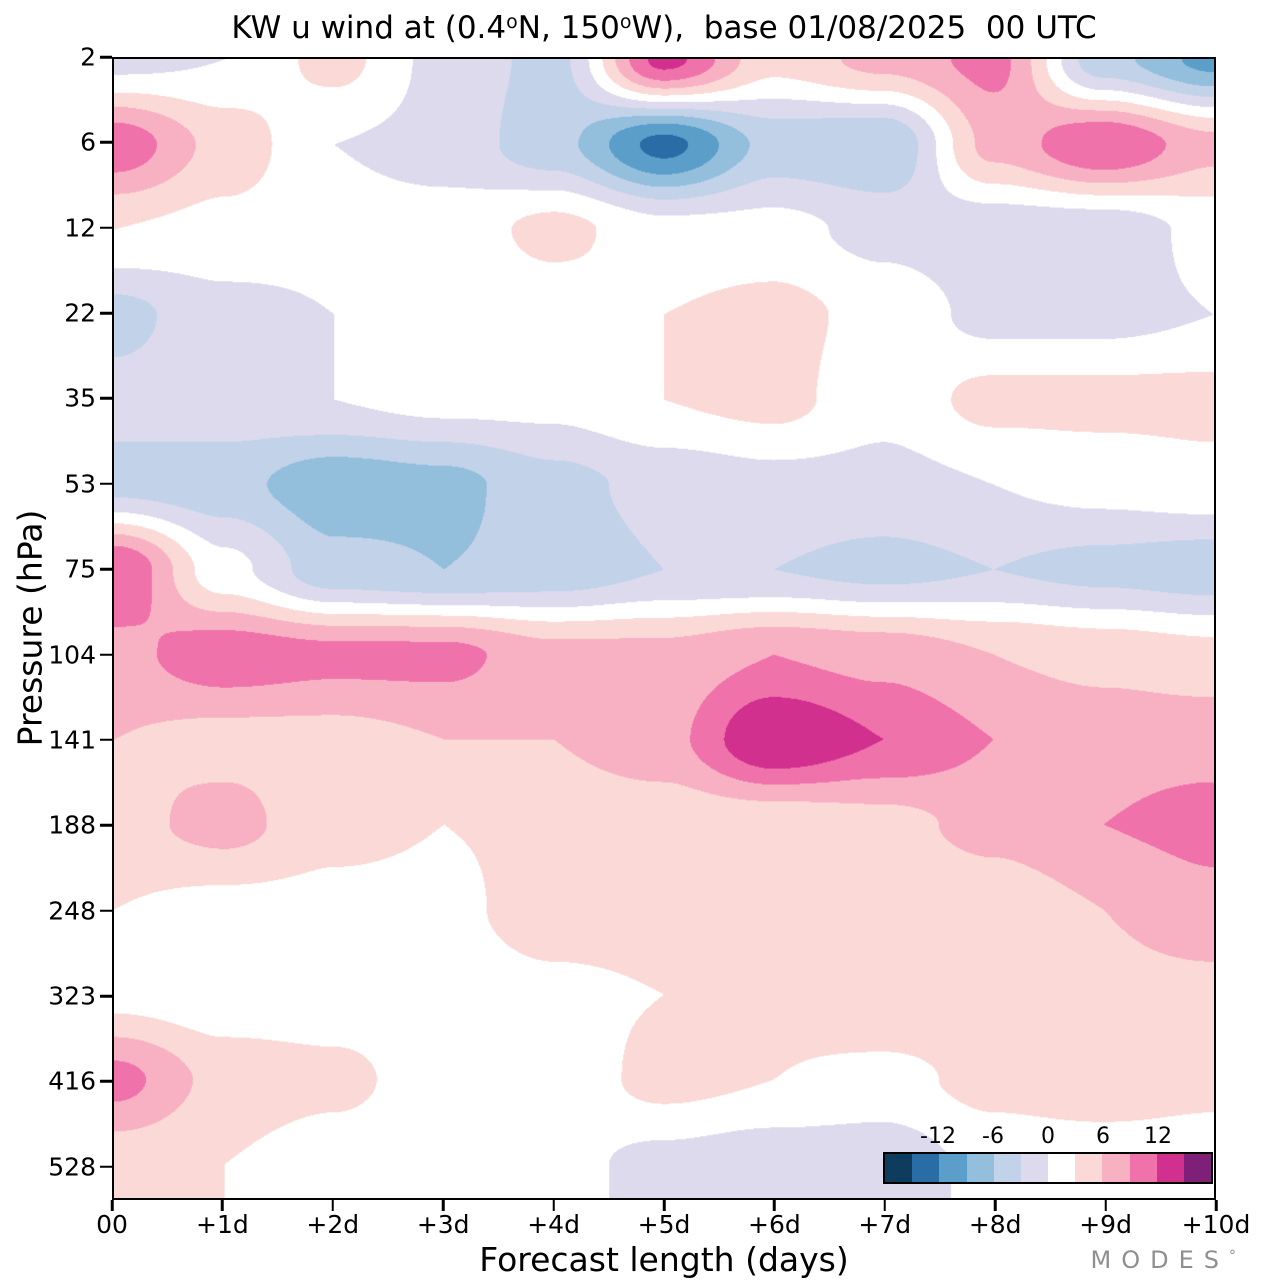 This screenshot has width=1280, height=1286. I want to click on y-tick-label: 35, so click(80, 398).